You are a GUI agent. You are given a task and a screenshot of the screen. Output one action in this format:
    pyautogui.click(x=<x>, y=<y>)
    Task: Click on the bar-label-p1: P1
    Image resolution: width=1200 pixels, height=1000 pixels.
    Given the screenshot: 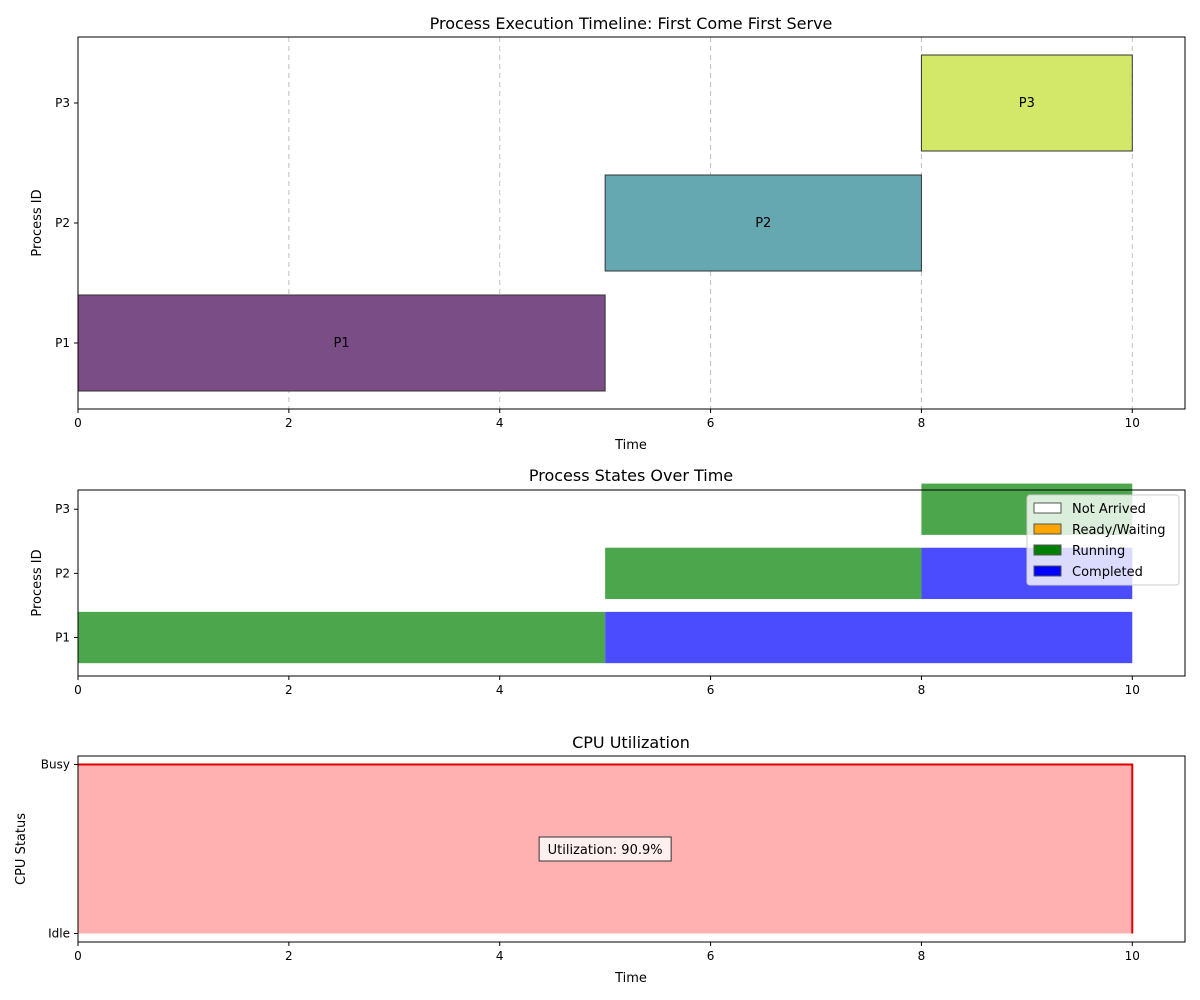 What is the action you would take?
    pyautogui.click(x=342, y=343)
    